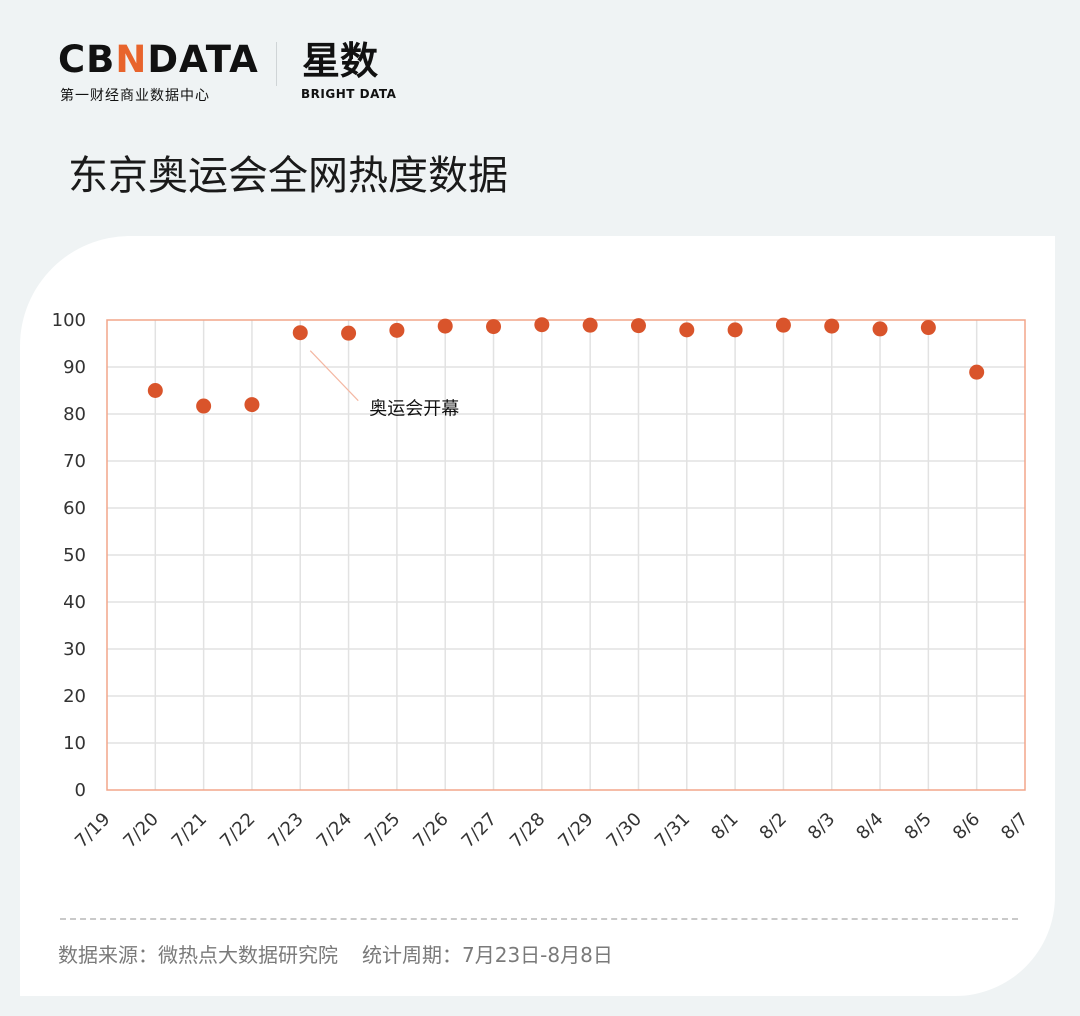 The height and width of the screenshot is (1016, 1080). I want to click on bright-data-logo-subtitle: BRIGHT DATA, so click(349, 94).